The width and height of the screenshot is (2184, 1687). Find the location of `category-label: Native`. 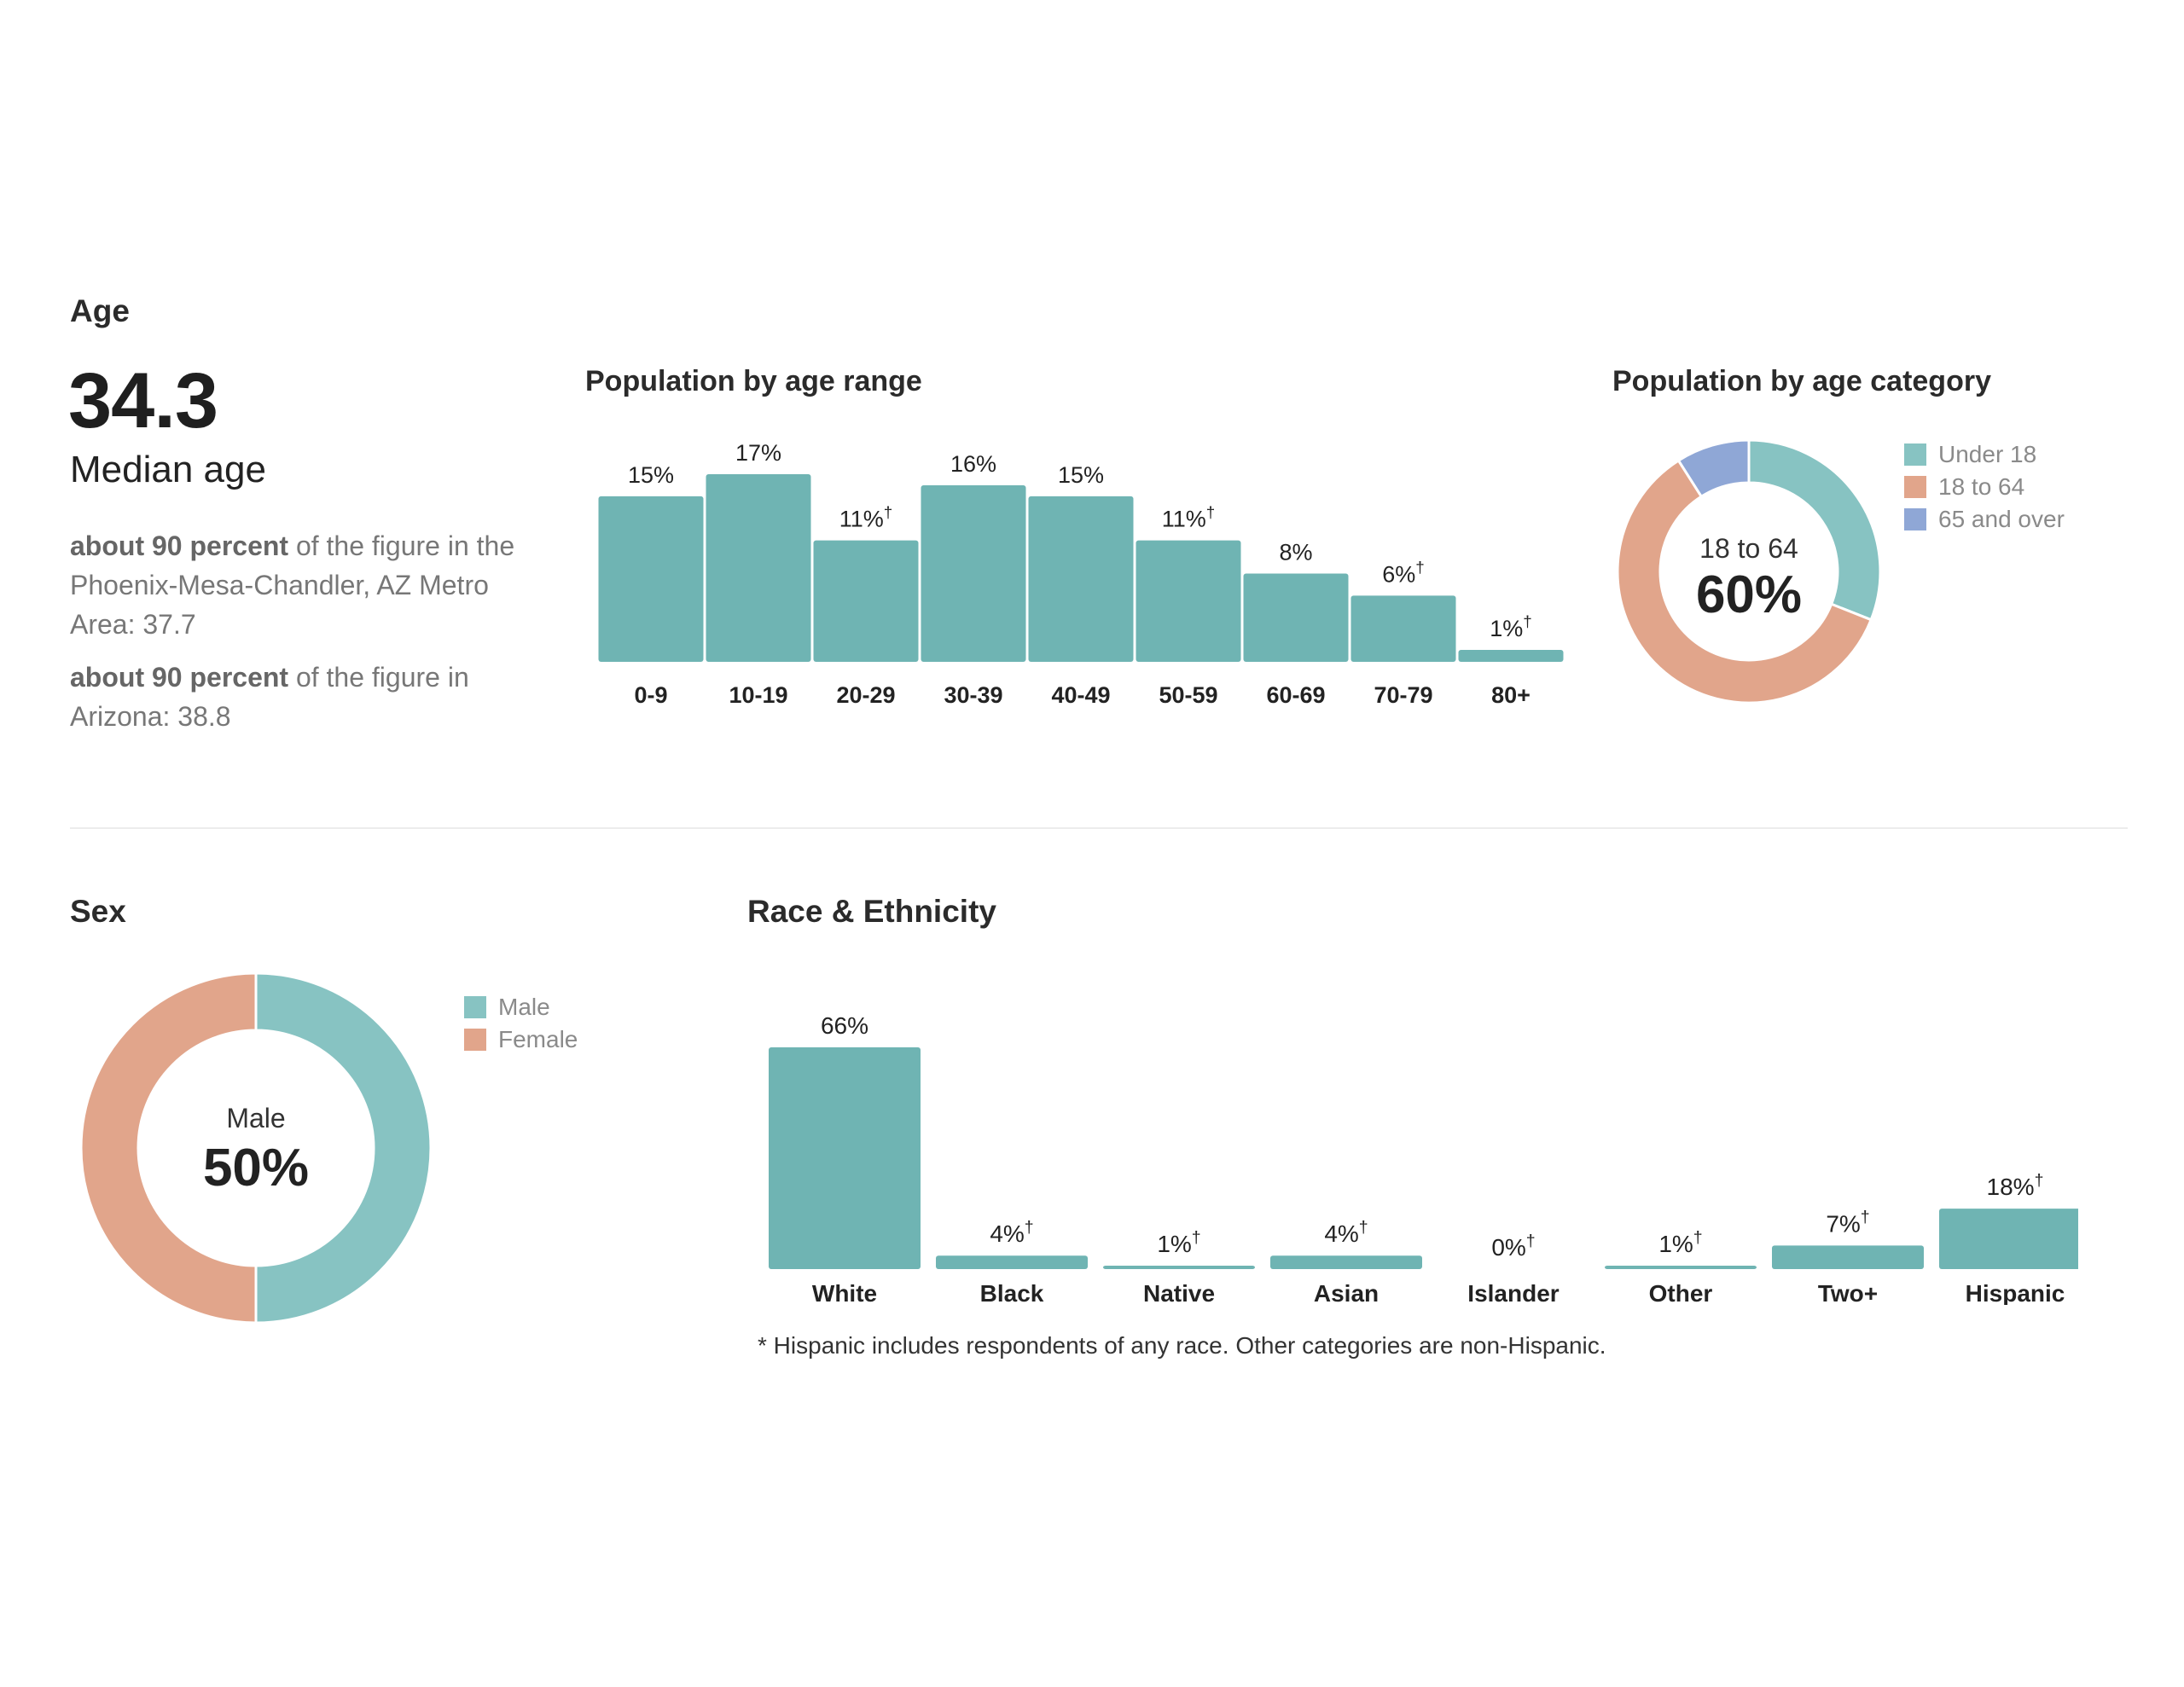

category-label: Native is located at coordinates (1179, 1292).